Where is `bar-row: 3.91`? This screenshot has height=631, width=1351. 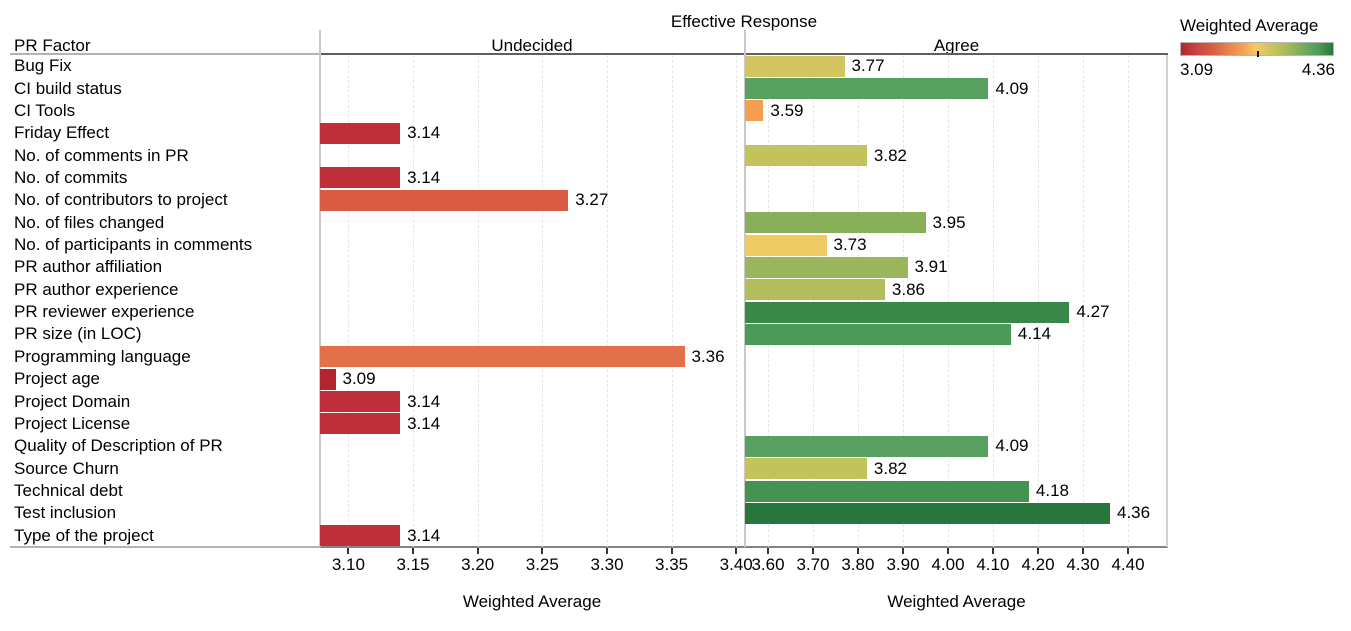 bar-row: 3.91 is located at coordinates (956, 267).